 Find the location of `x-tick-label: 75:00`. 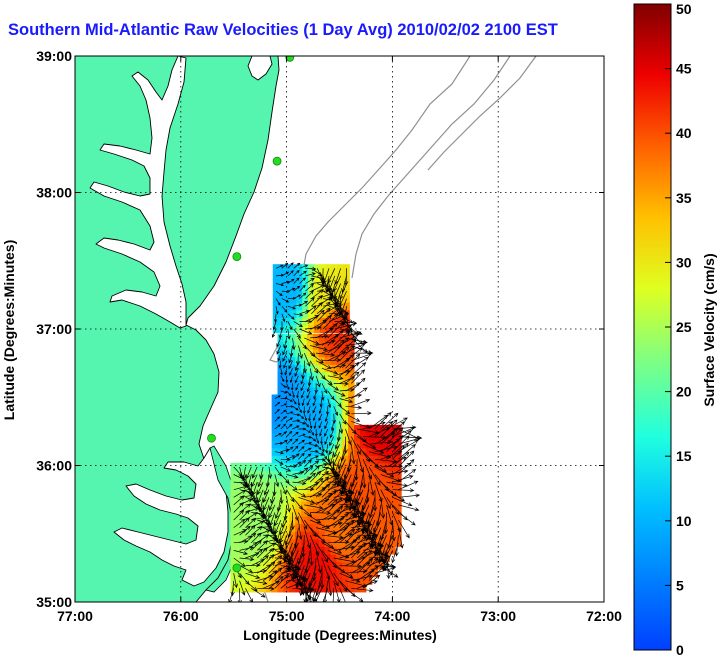

x-tick-label: 75:00 is located at coordinates (287, 616).